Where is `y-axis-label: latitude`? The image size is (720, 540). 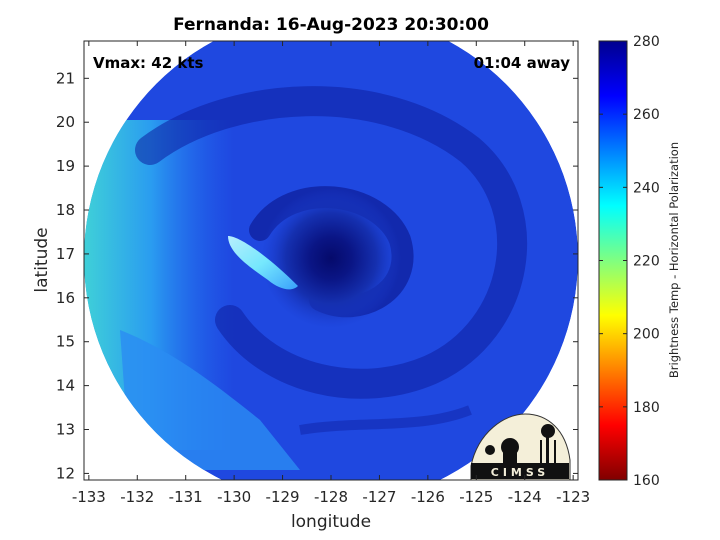 y-axis-label: latitude is located at coordinates (42, 259).